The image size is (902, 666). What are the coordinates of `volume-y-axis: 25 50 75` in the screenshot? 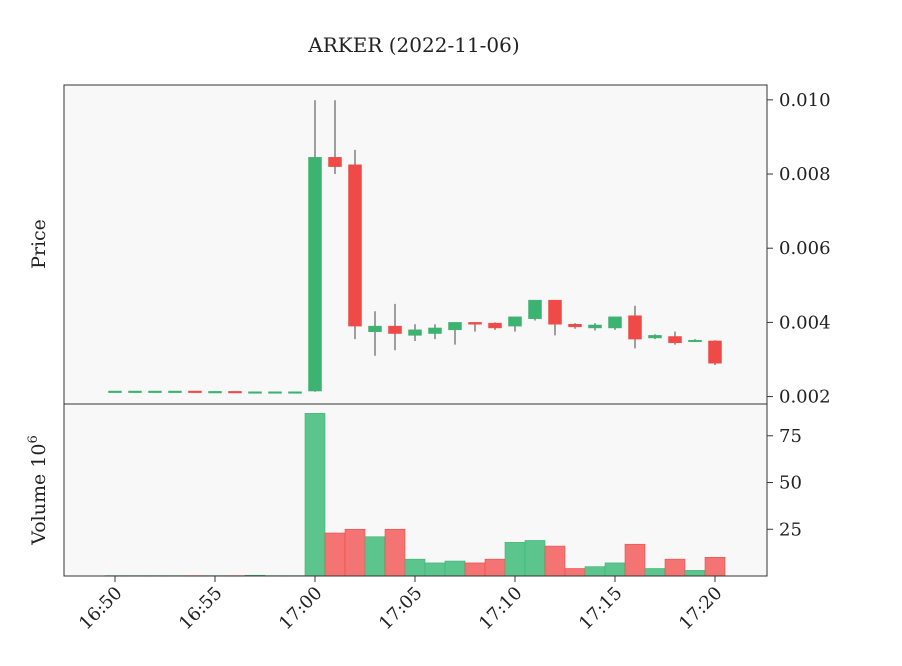 It's located at (784, 483).